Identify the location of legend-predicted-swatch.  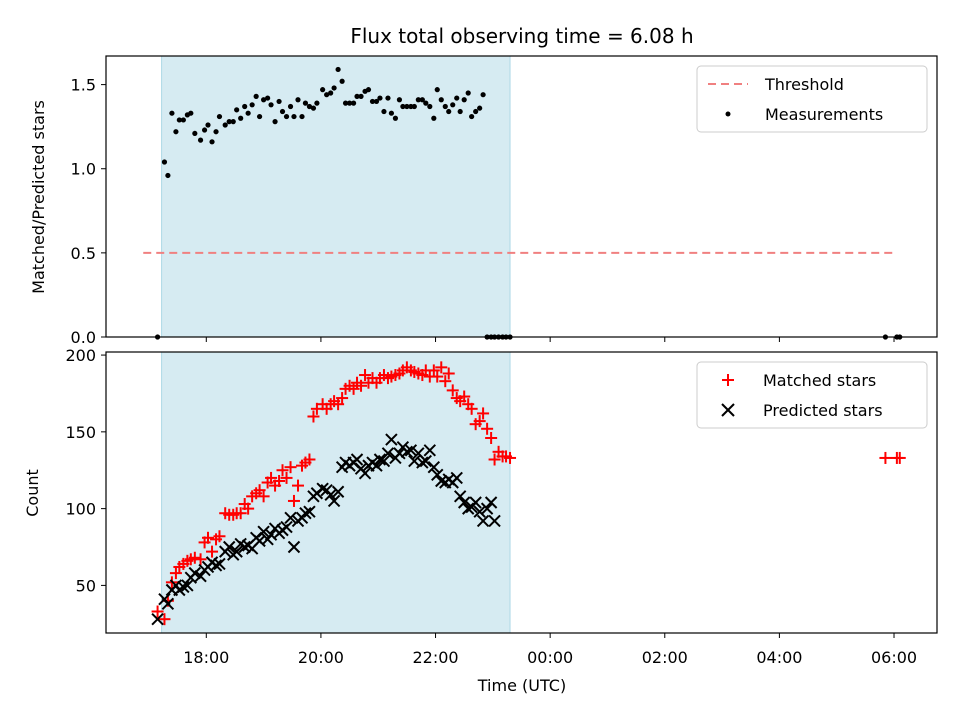
(728, 410).